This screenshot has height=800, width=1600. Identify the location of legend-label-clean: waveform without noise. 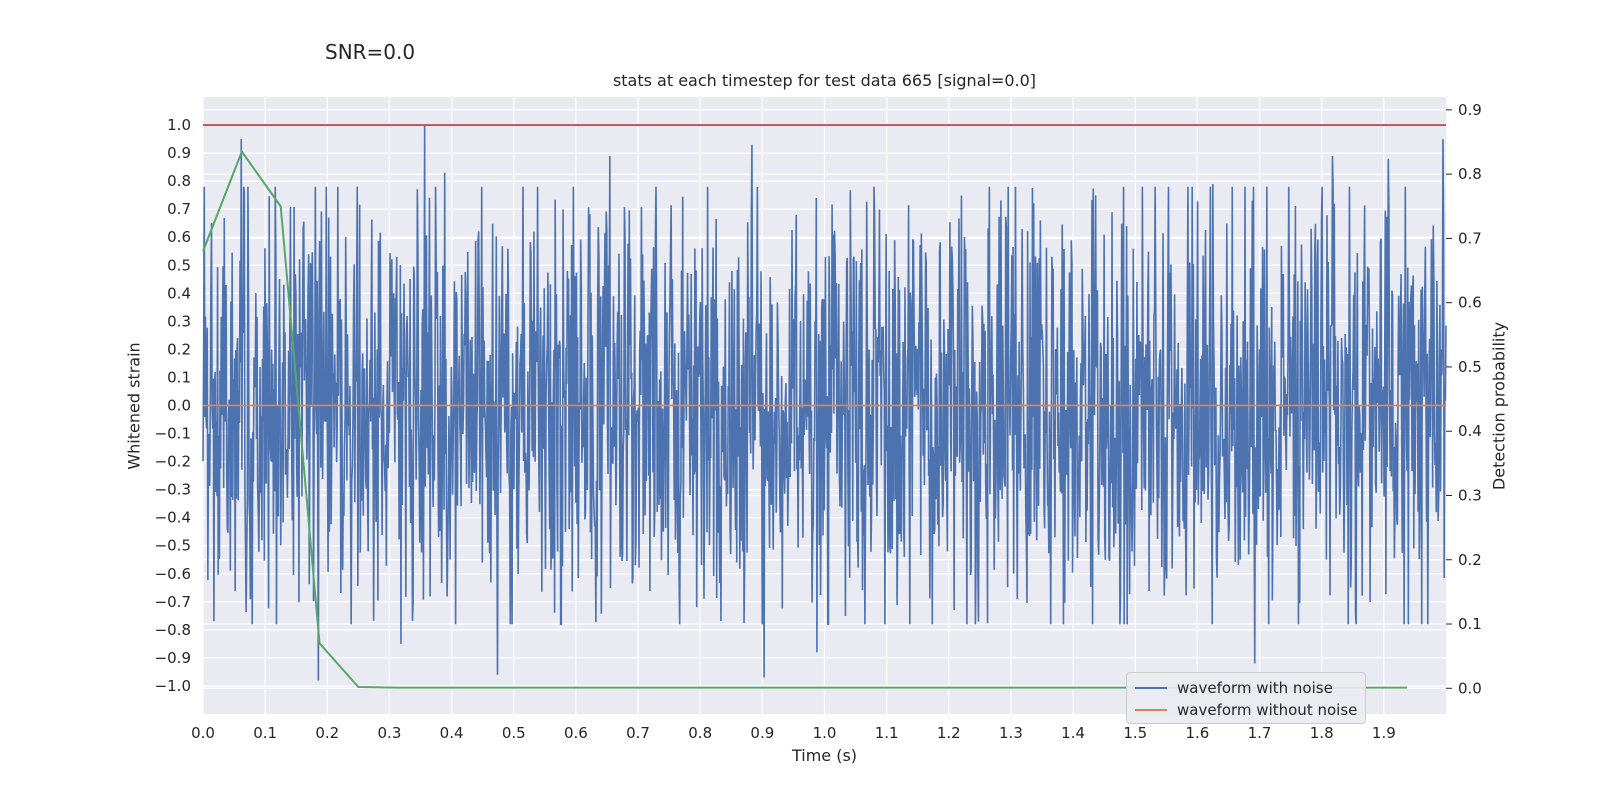
(1267, 710).